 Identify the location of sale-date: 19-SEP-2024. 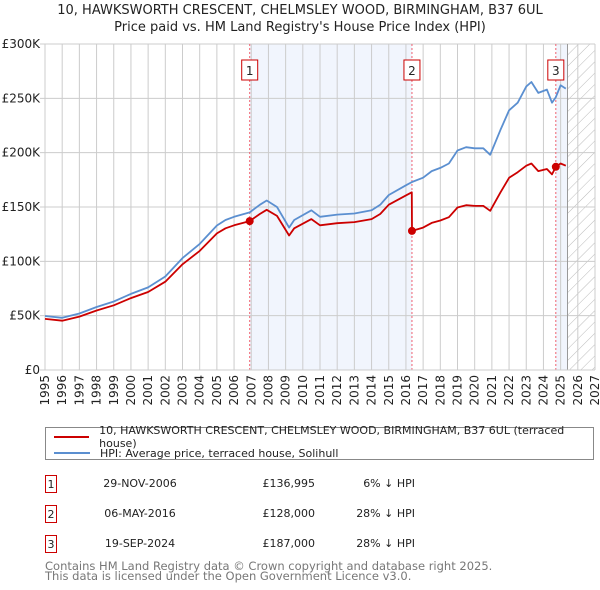
(140, 543).